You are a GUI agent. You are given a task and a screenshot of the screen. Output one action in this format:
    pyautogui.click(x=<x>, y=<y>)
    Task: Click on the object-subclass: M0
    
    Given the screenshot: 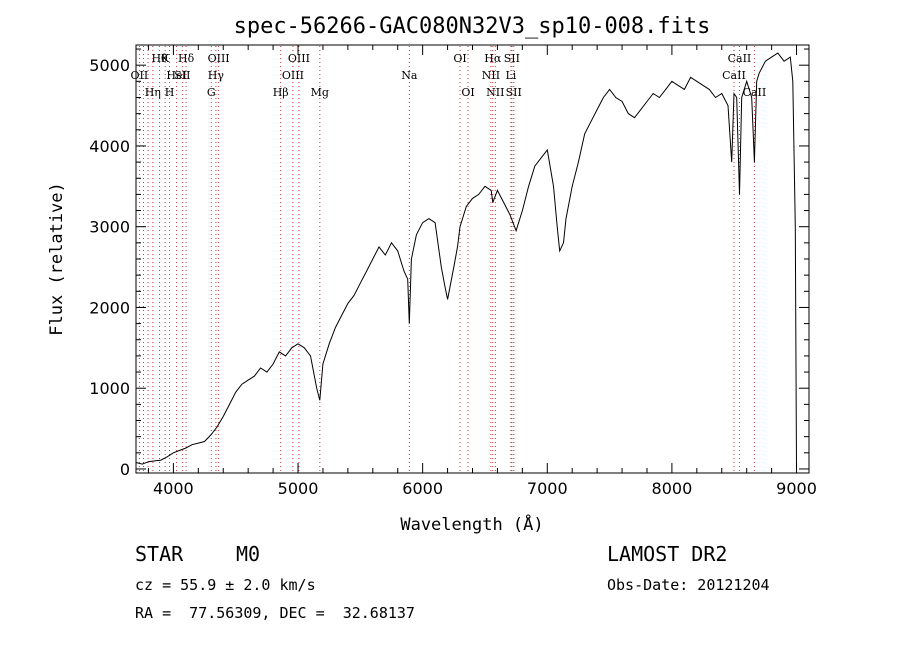 What is the action you would take?
    pyautogui.click(x=248, y=554)
    